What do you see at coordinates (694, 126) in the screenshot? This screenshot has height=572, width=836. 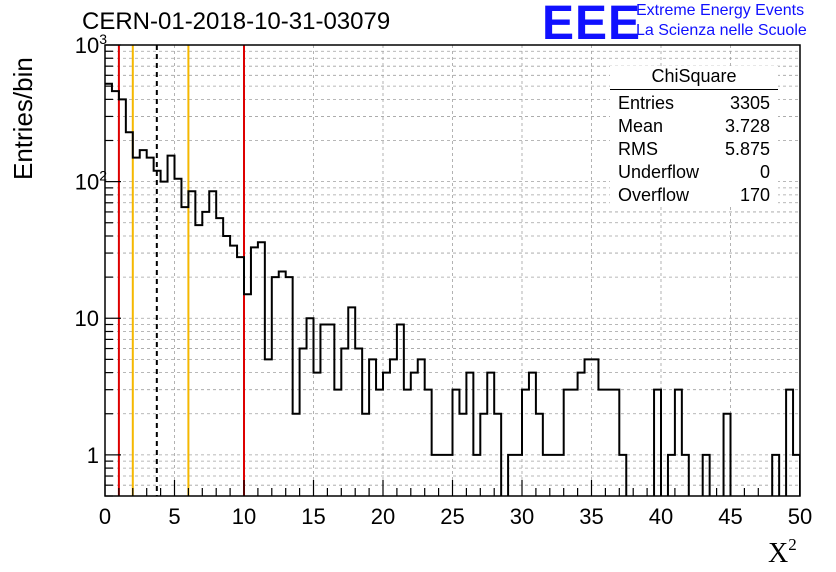 I see `stats-row-mean: Mean 3.728` at bounding box center [694, 126].